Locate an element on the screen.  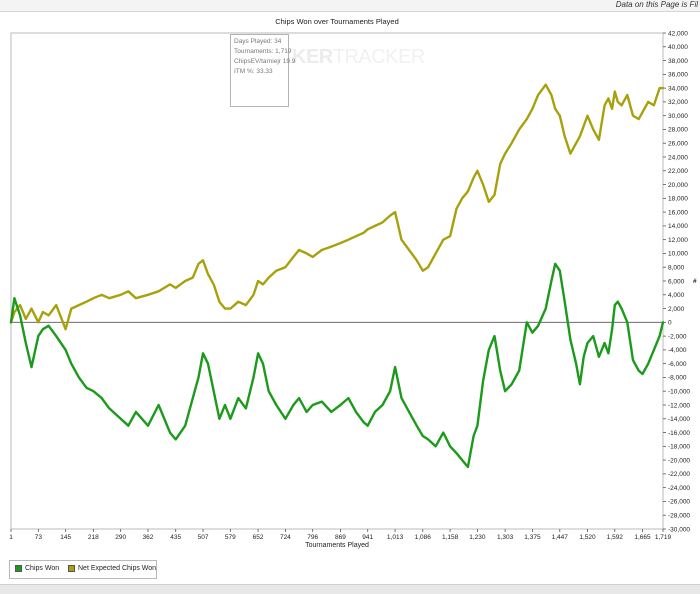
x-tick-label: 1,719 is located at coordinates (663, 537).